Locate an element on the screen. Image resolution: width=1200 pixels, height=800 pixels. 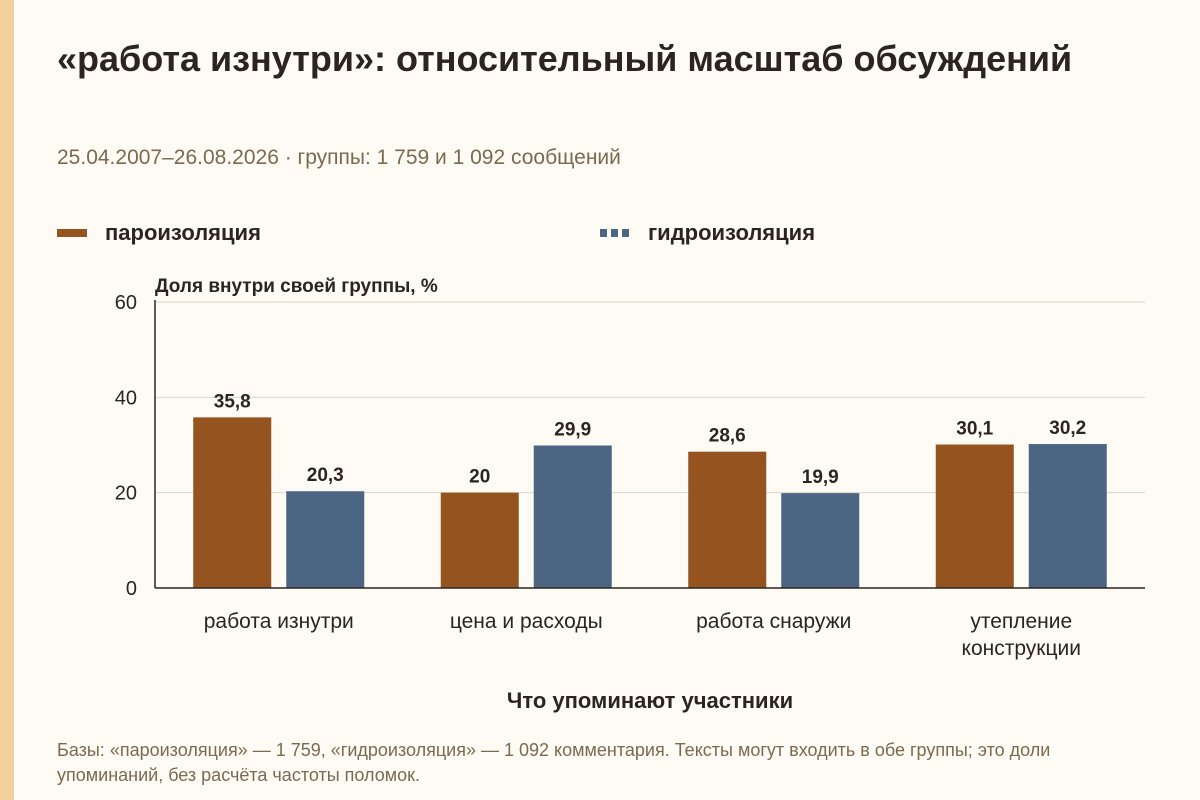
x-axis-label: Что упоминают участники is located at coordinates (650, 700).